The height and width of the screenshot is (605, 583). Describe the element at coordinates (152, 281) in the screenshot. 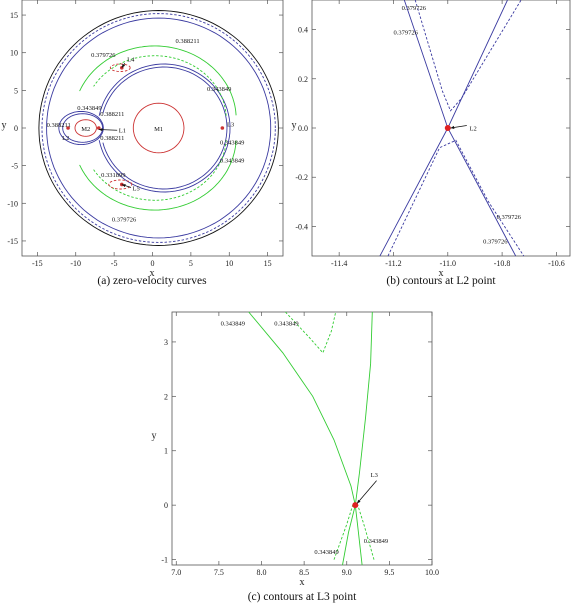

I see `figure-caption: (a) zero-velocity curves` at that location.